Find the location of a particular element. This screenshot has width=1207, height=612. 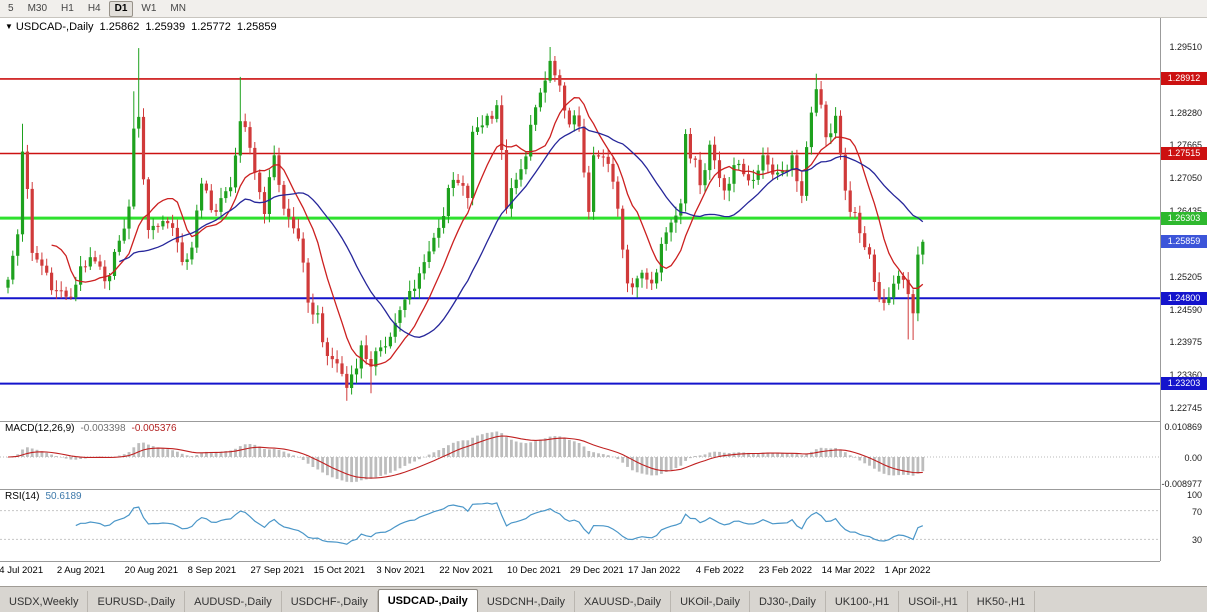

macd-tick-label: 0.010869 is located at coordinates (1183, 427).